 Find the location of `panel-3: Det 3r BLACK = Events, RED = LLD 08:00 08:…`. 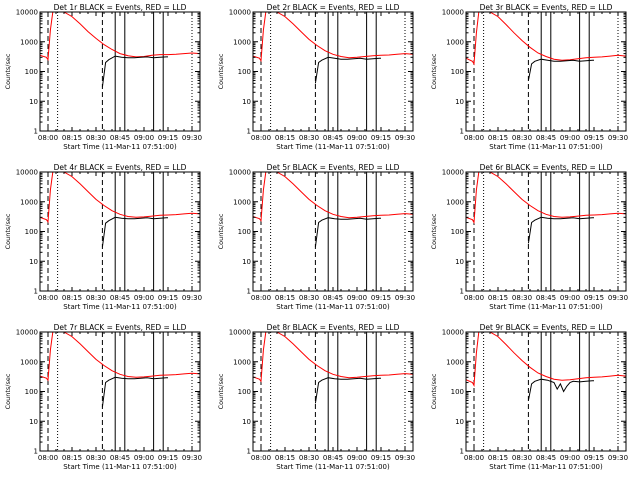

panel-3: Det 3r BLACK = Events, RED = LLD 08:00 08:… is located at coordinates (529, 77).